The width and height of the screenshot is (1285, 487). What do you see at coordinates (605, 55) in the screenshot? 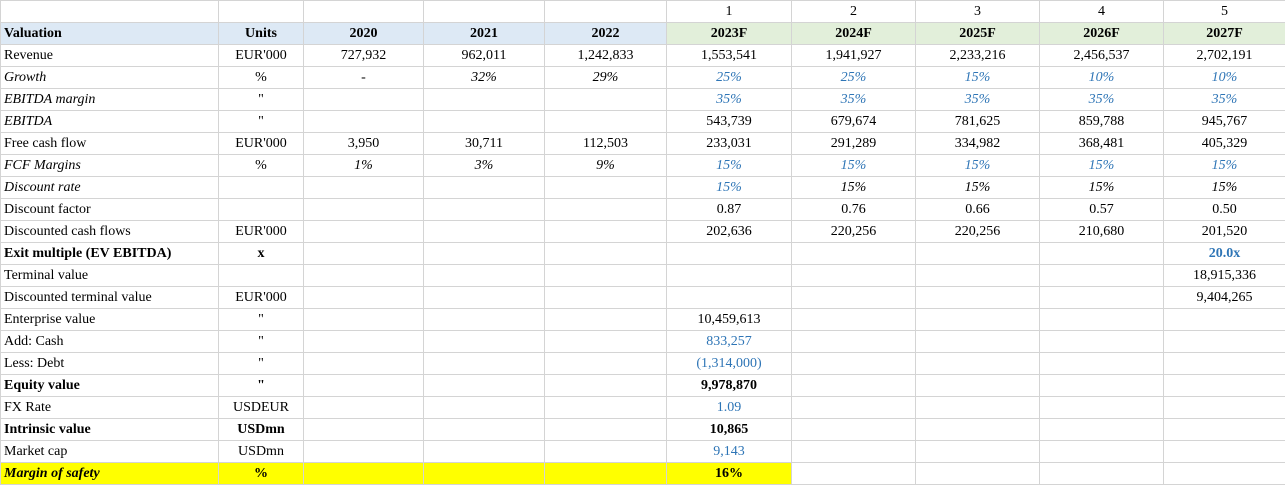
I see `cell: 1,242,833` at bounding box center [605, 55].